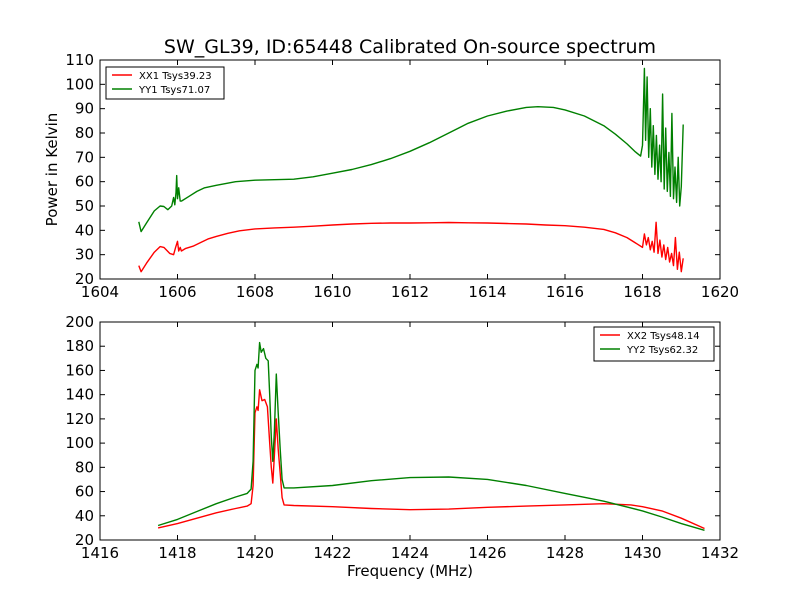 This screenshot has height=600, width=800. What do you see at coordinates (255, 553) in the screenshot?
I see `x-tick-label: 1420` at bounding box center [255, 553].